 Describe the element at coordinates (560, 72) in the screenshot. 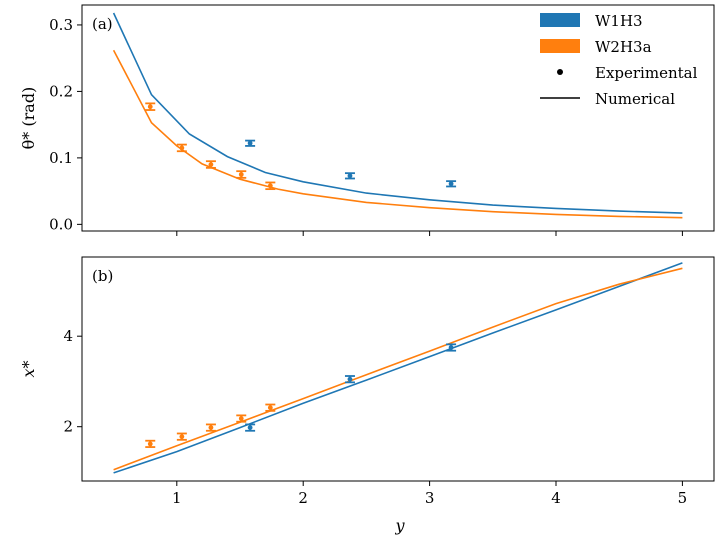

I see `legend-marker` at that location.